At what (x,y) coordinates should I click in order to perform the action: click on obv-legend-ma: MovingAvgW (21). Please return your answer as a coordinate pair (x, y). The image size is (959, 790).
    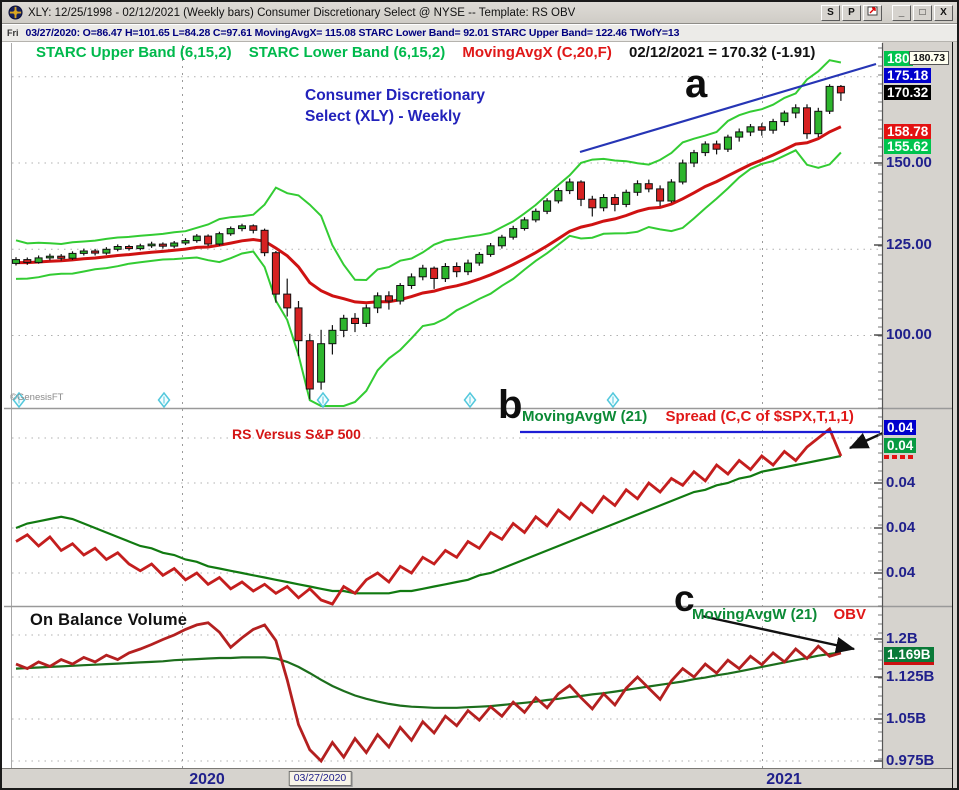
    Looking at the image, I should click on (755, 614).